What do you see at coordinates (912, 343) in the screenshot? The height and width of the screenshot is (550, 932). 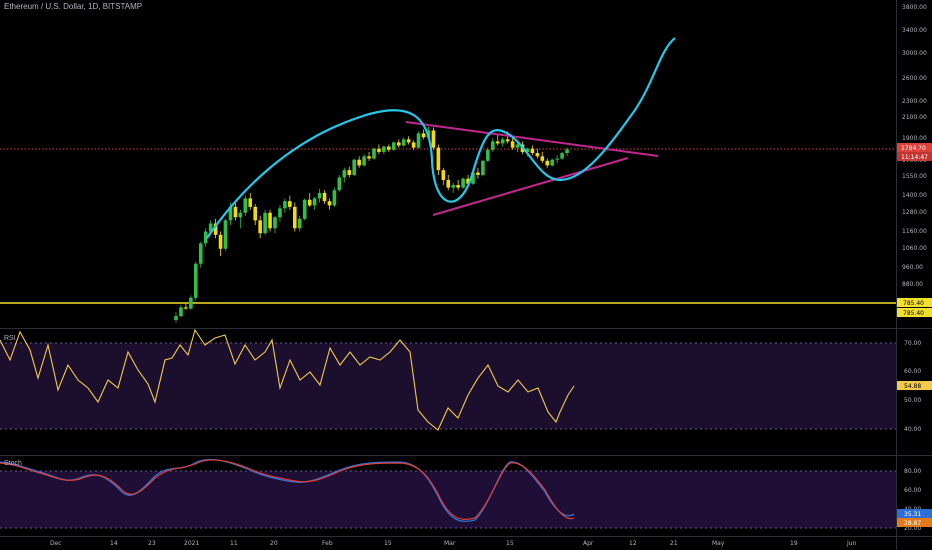 I see `rsi-tick: 70.00` at bounding box center [912, 343].